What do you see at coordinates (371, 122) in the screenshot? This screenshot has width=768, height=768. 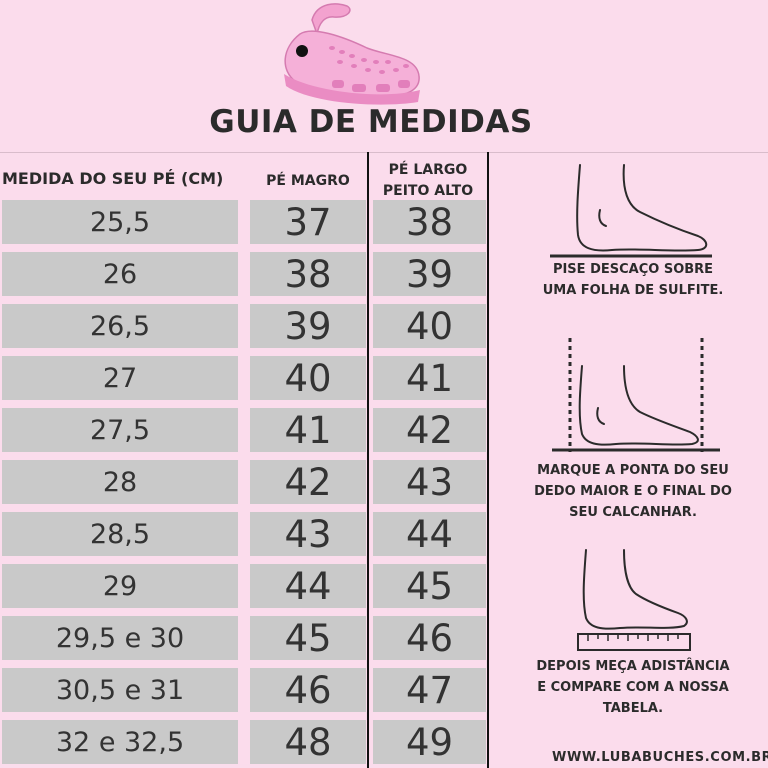 I see `page-title: GUIA DE MEDIDAS` at bounding box center [371, 122].